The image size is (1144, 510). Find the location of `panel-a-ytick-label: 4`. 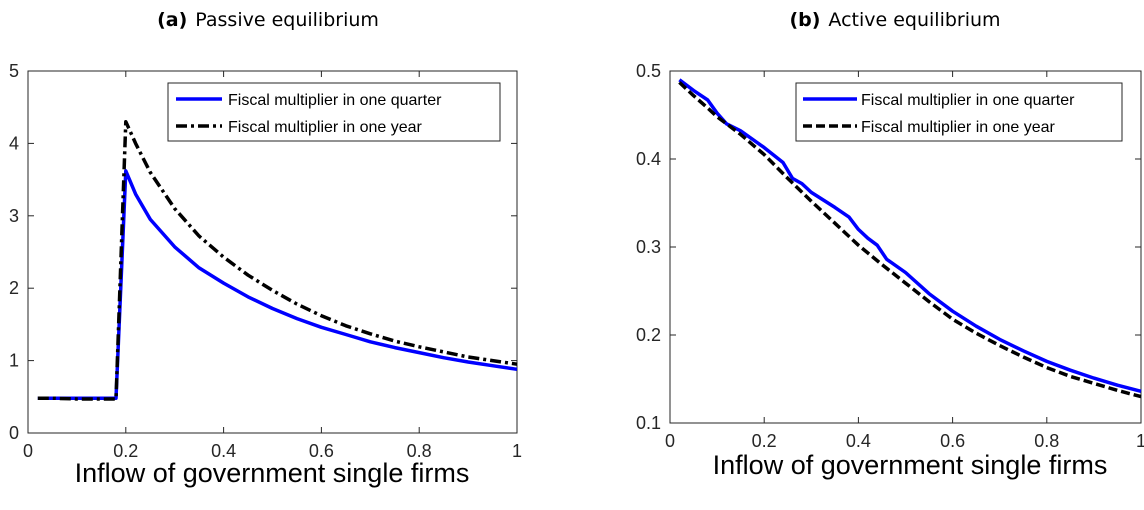

panel-a-ytick-label: 4 is located at coordinates (14, 143).